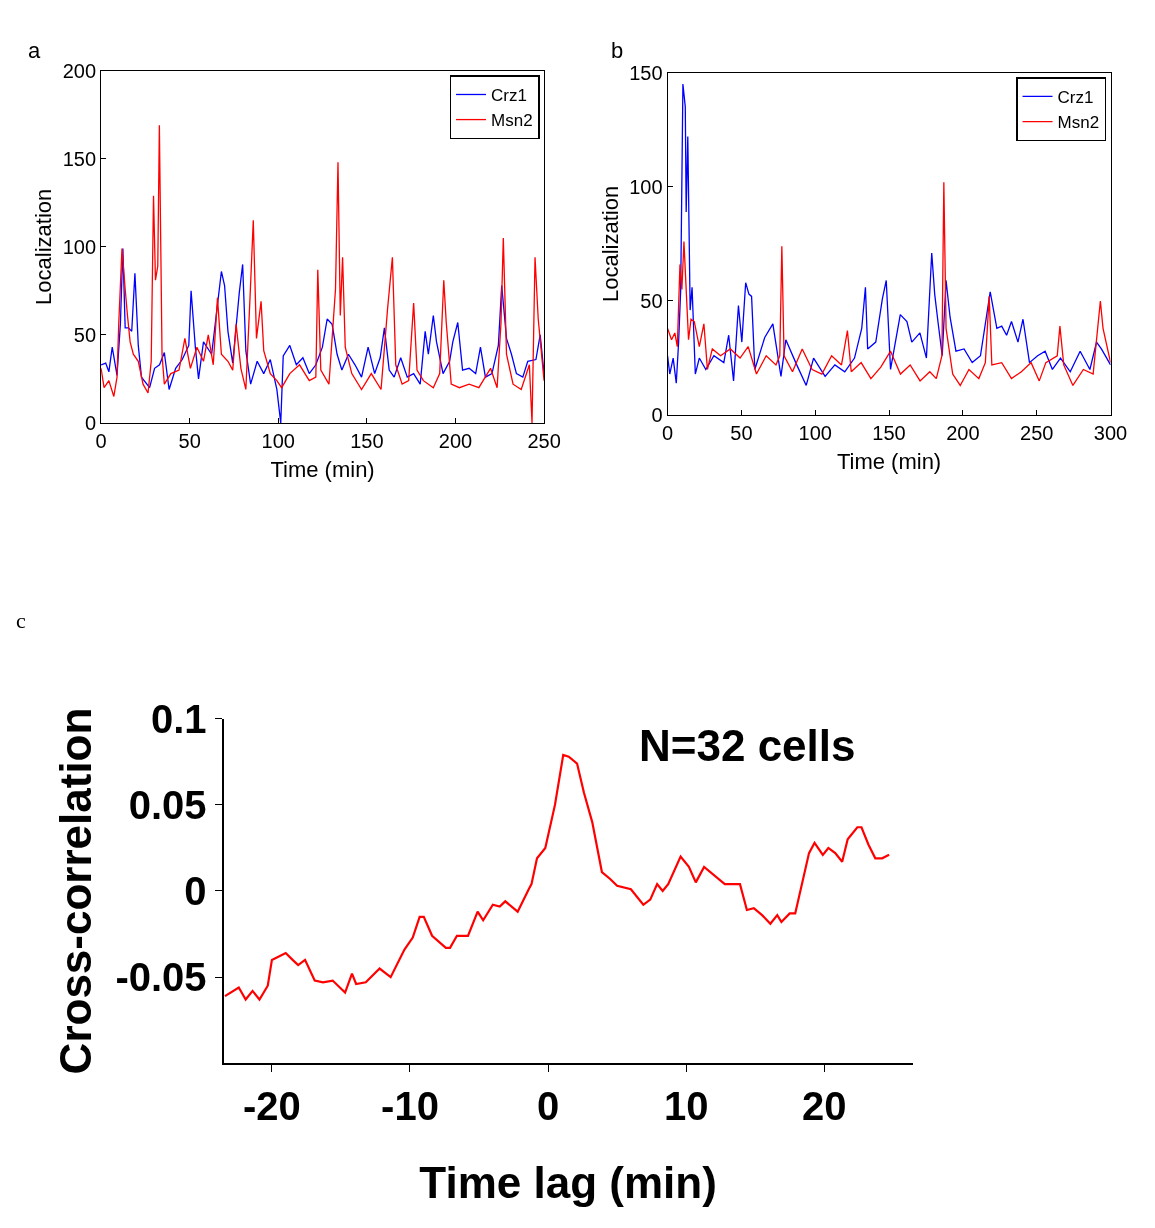 The image size is (1155, 1228). Describe the element at coordinates (410, 1106) in the screenshot. I see `x-tick-label: -10` at that location.